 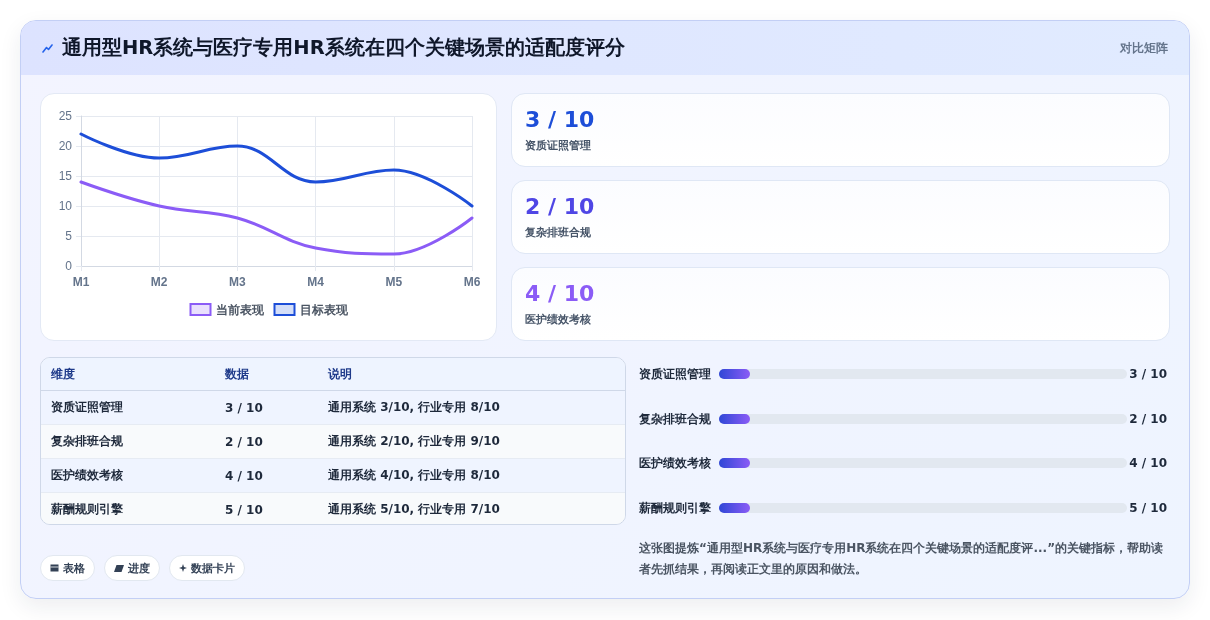 I want to click on text: 通用系统 5/10, 行业专用 7/10, so click(x=471, y=509).